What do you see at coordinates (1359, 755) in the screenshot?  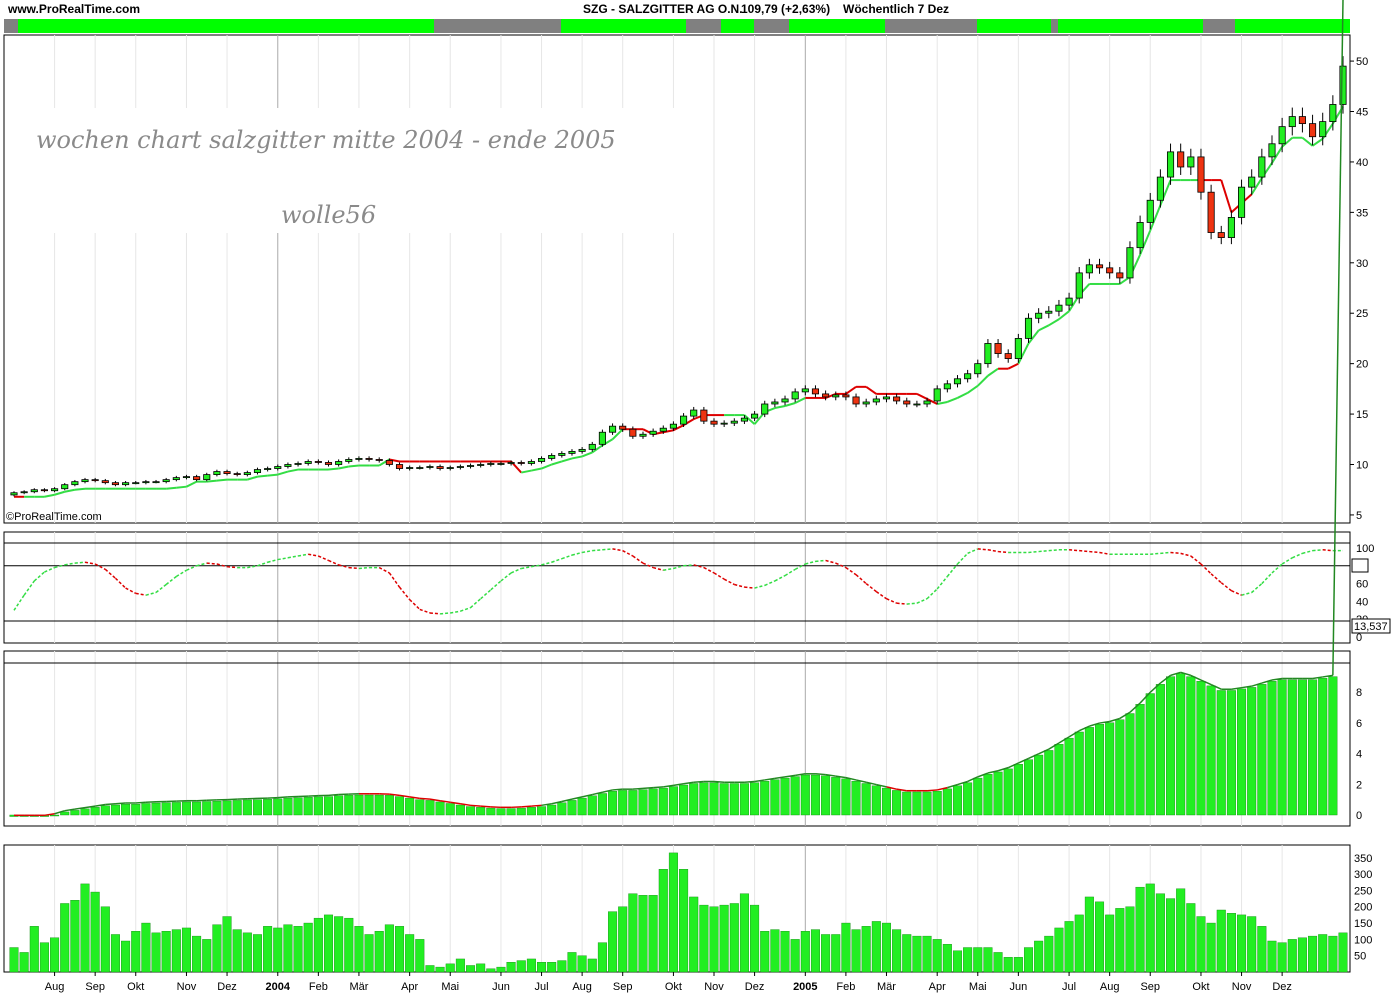 I see `osc-tick-label: 4` at bounding box center [1359, 755].